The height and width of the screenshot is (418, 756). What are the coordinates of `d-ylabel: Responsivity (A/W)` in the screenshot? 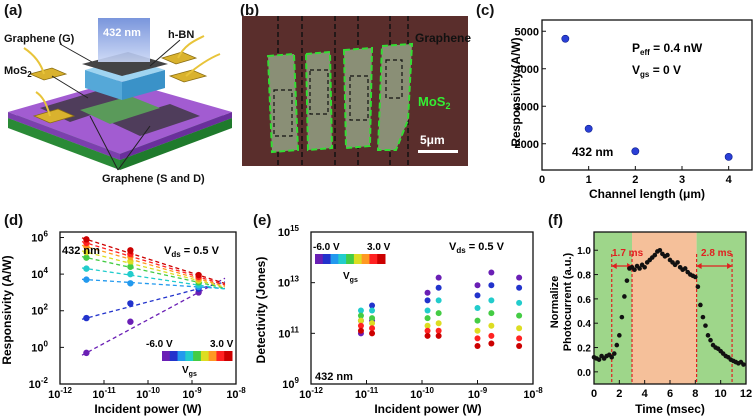 It's located at (7, 309).